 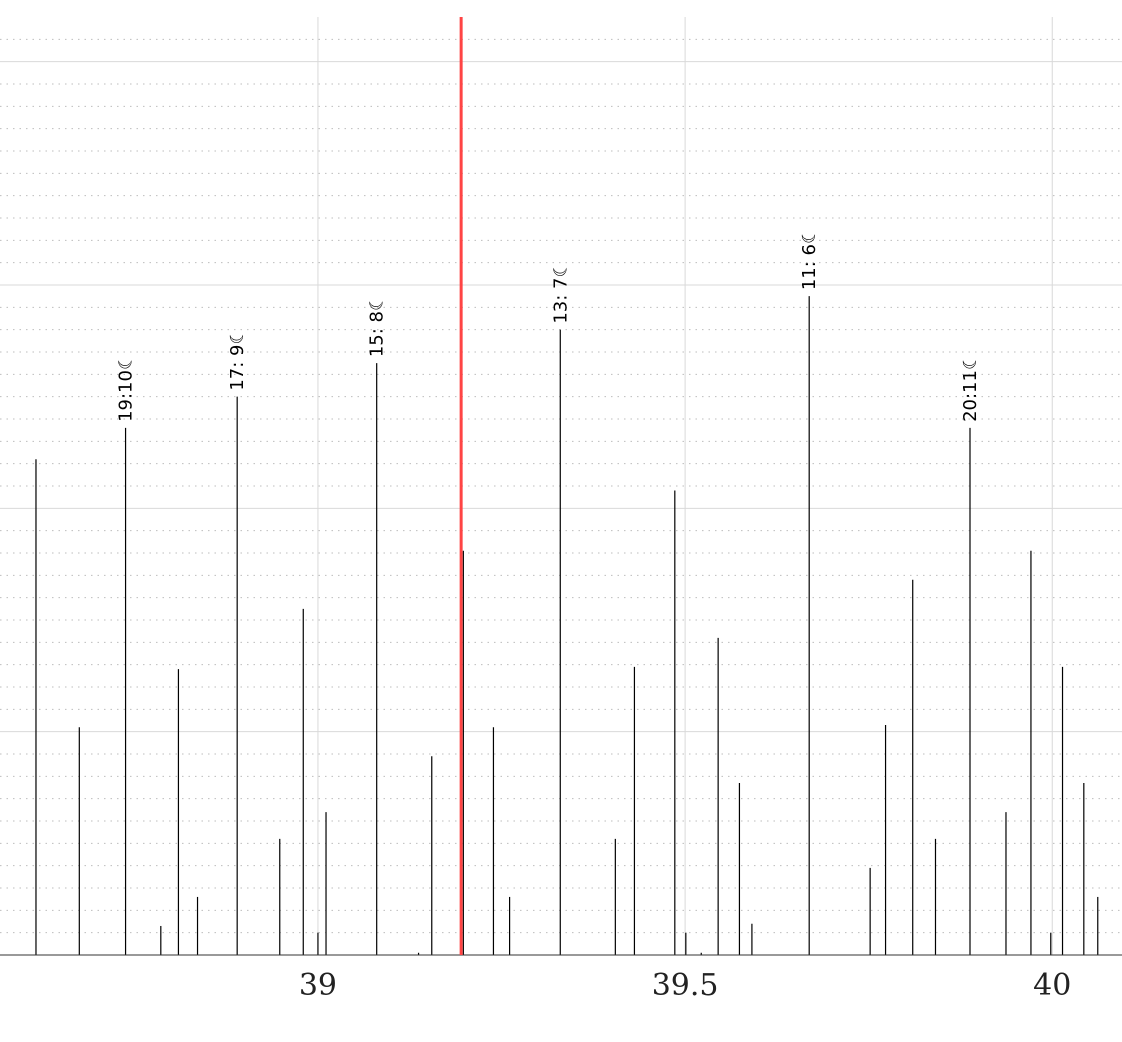 What do you see at coordinates (548, 325) in the screenshot?
I see `peak-annotations: 19:10☾ 17: 9☾ 15: 8☾ 13: 7☾ 11: 6☾ 20:11☾` at bounding box center [548, 325].